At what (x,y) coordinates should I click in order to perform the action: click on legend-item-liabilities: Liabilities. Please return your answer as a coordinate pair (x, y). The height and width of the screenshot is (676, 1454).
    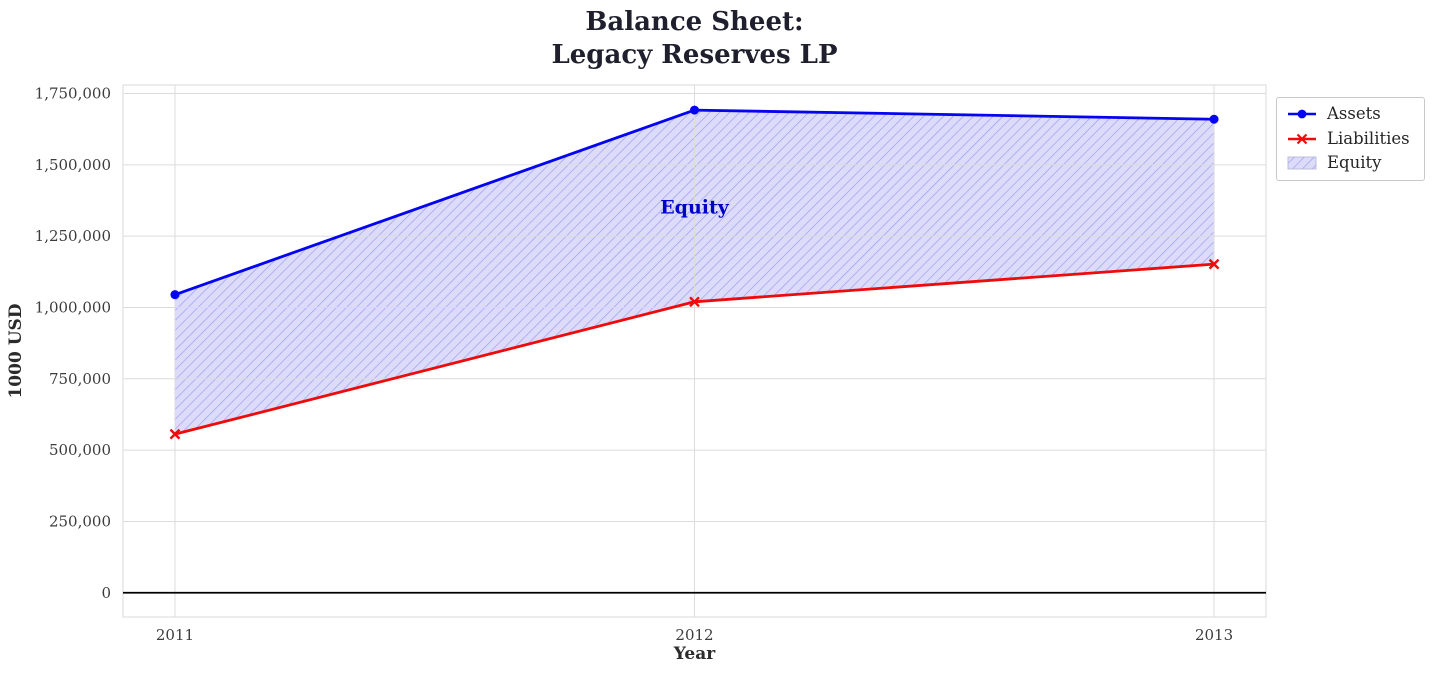
    Looking at the image, I should click on (1348, 138).